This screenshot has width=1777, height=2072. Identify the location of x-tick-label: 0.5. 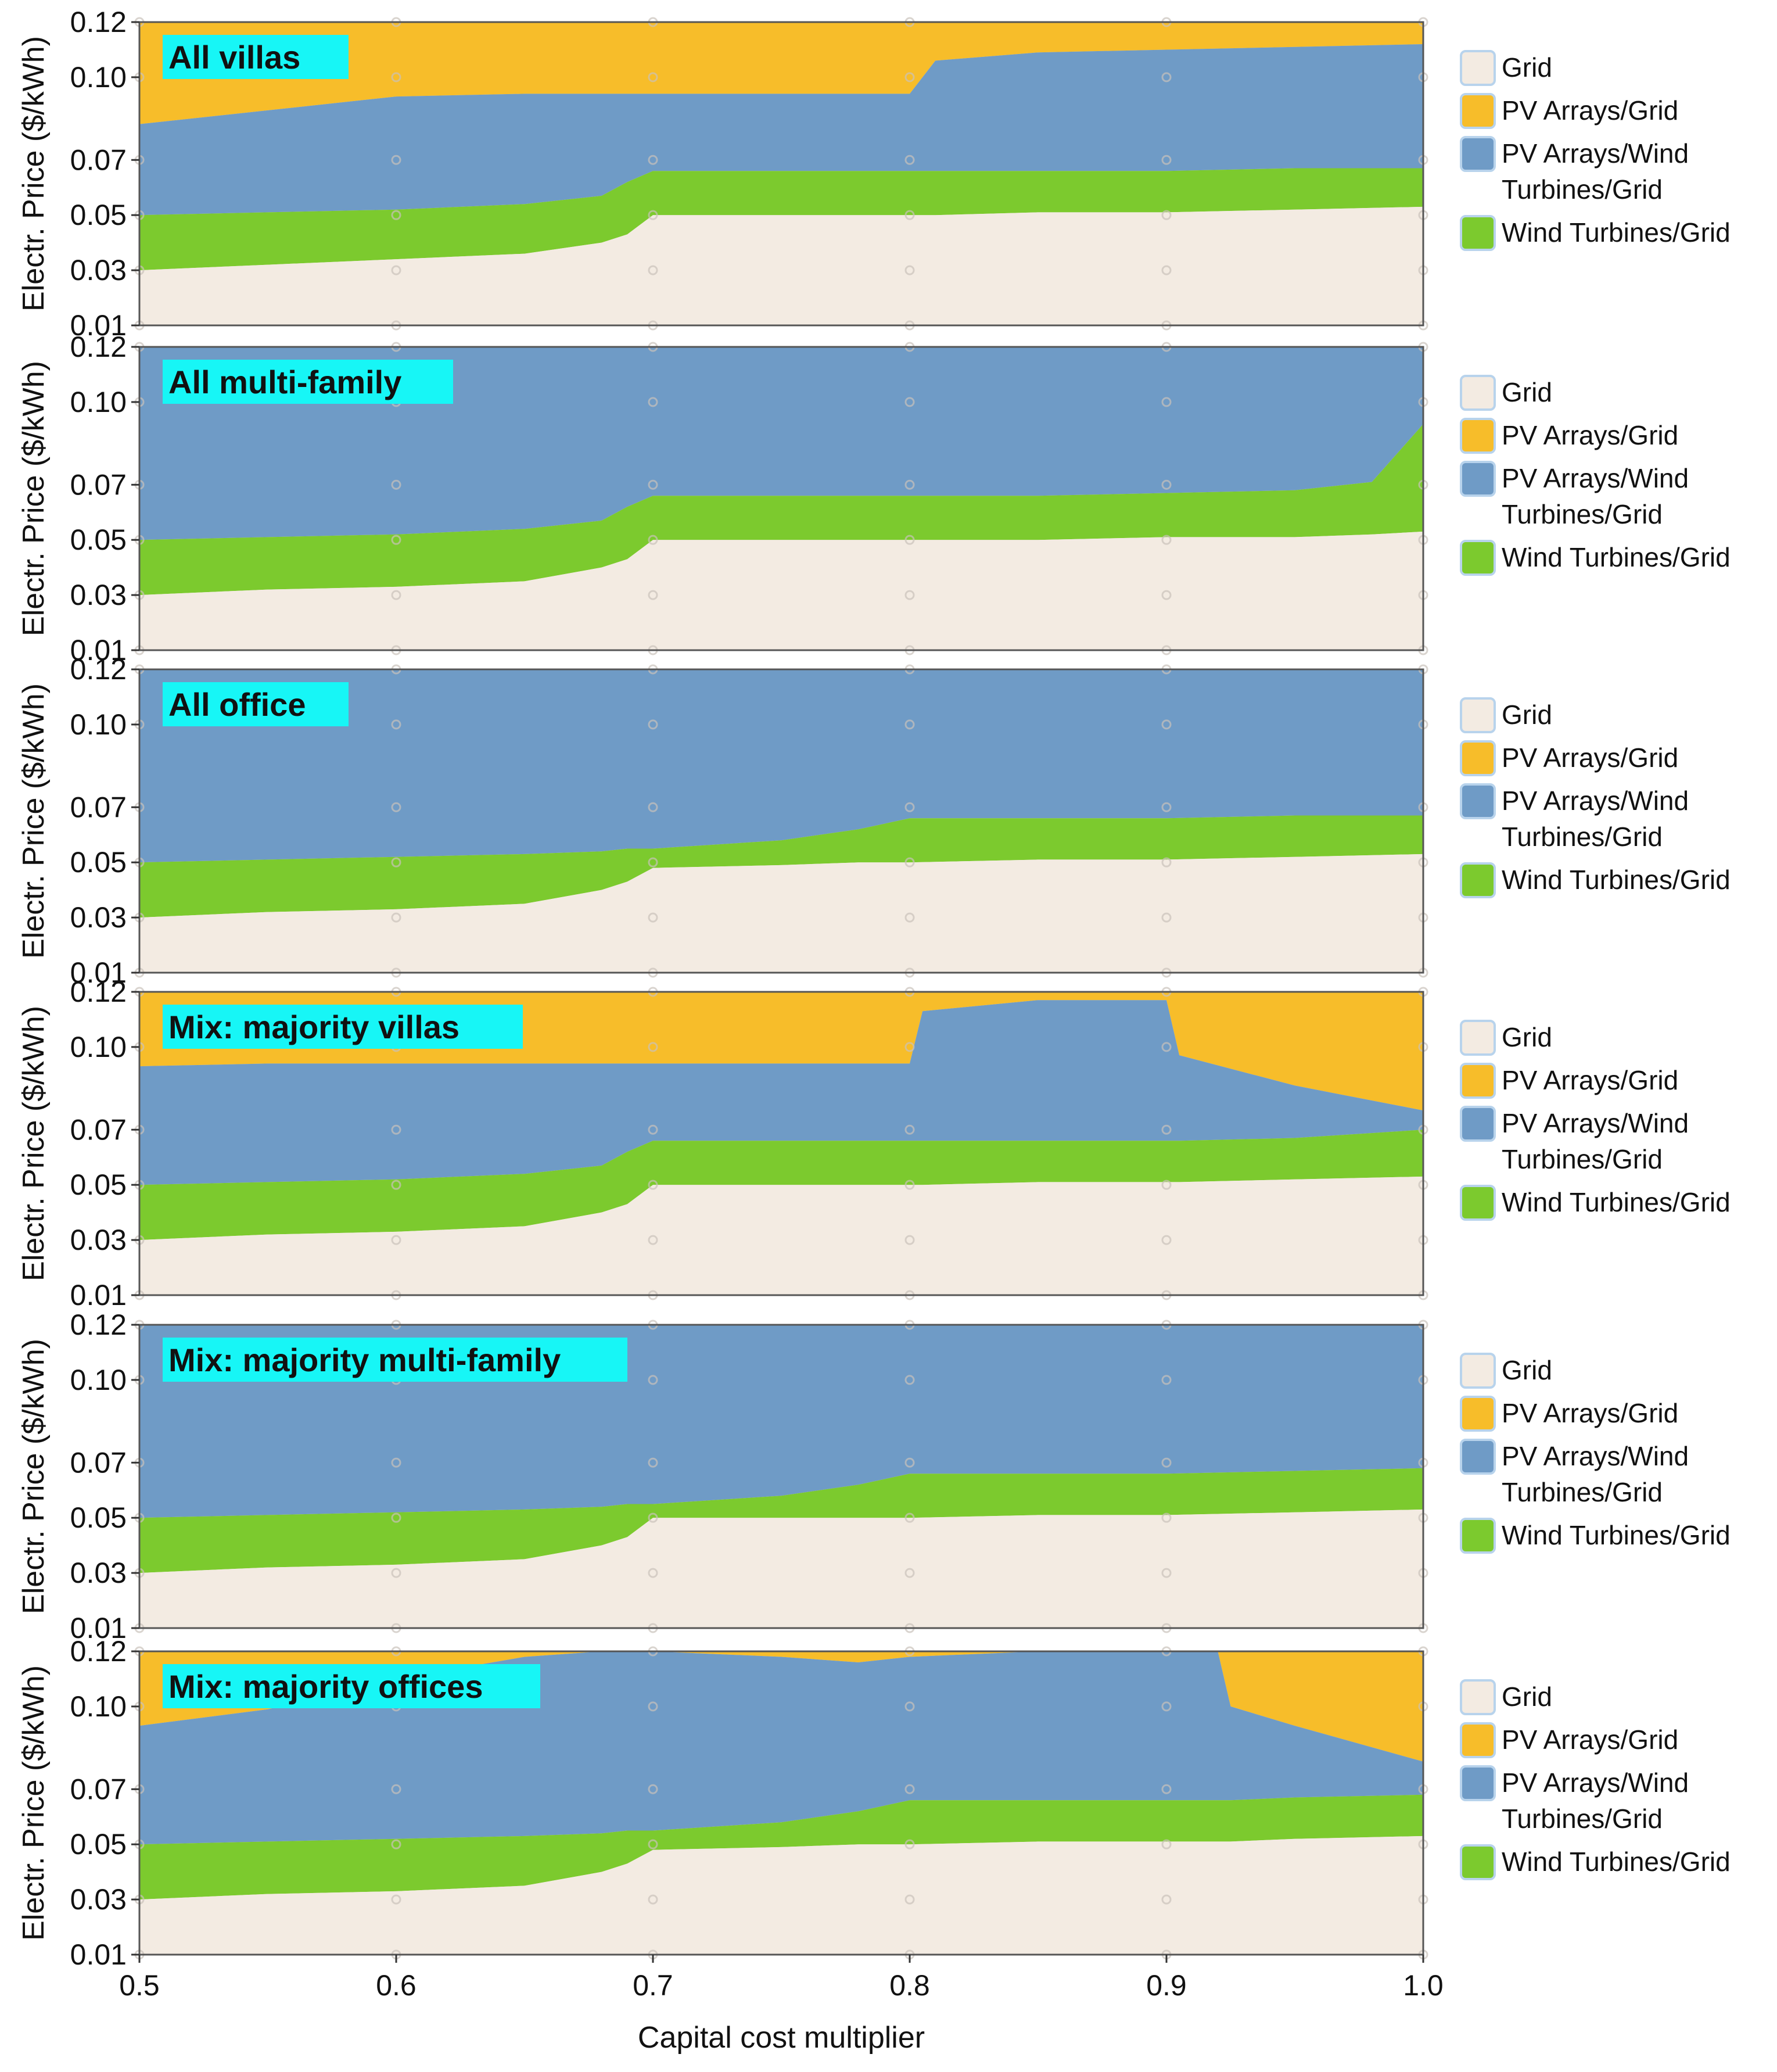
(139, 1986).